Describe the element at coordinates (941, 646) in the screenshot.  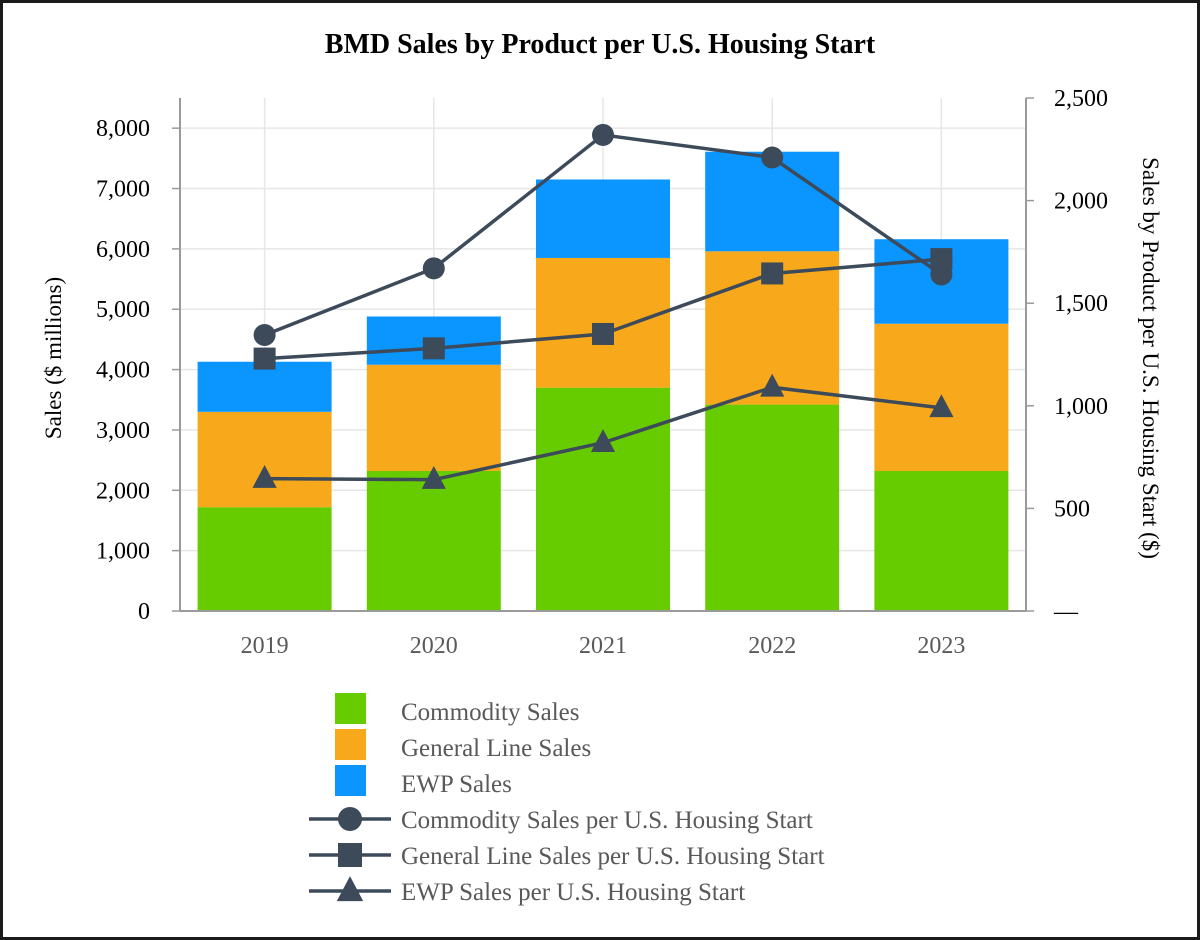
I see `x-tick-label: 2023` at that location.